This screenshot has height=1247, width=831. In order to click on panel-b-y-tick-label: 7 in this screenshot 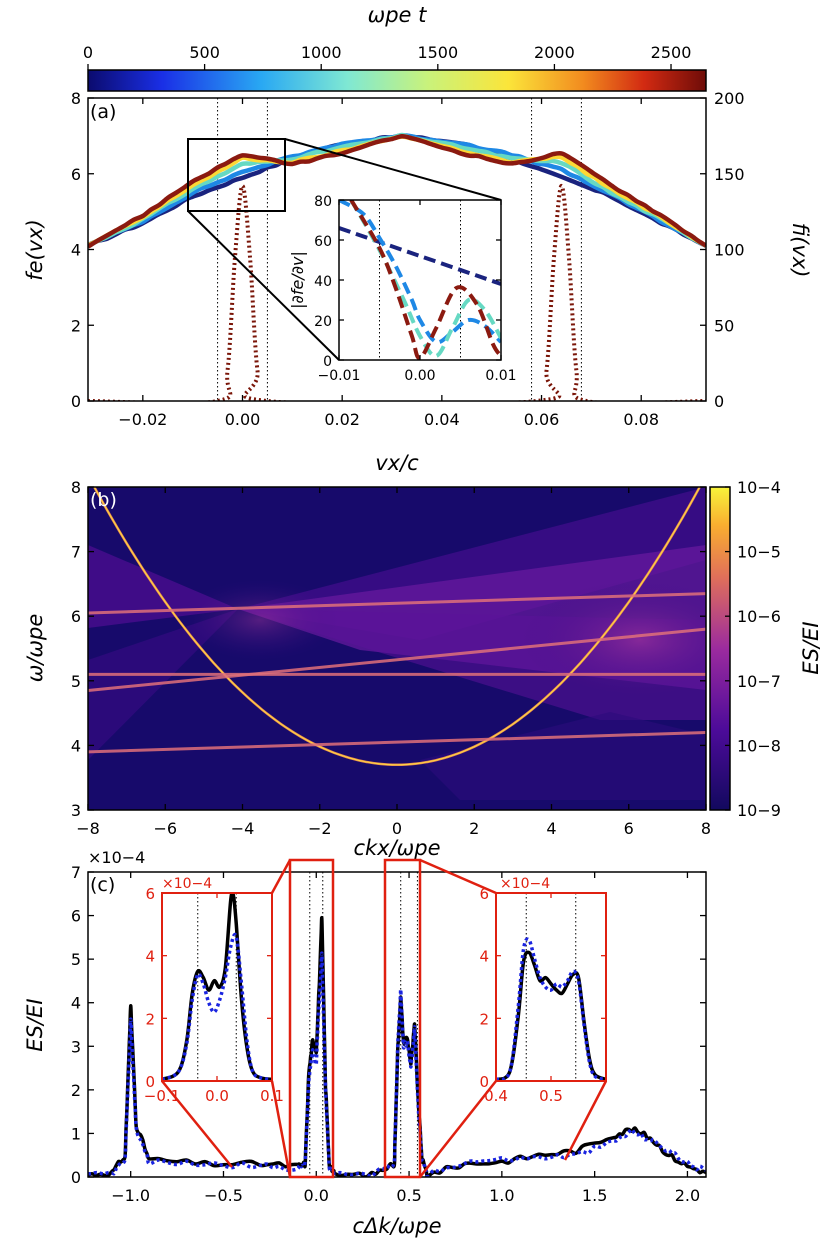, I will do `click(76, 552)`.